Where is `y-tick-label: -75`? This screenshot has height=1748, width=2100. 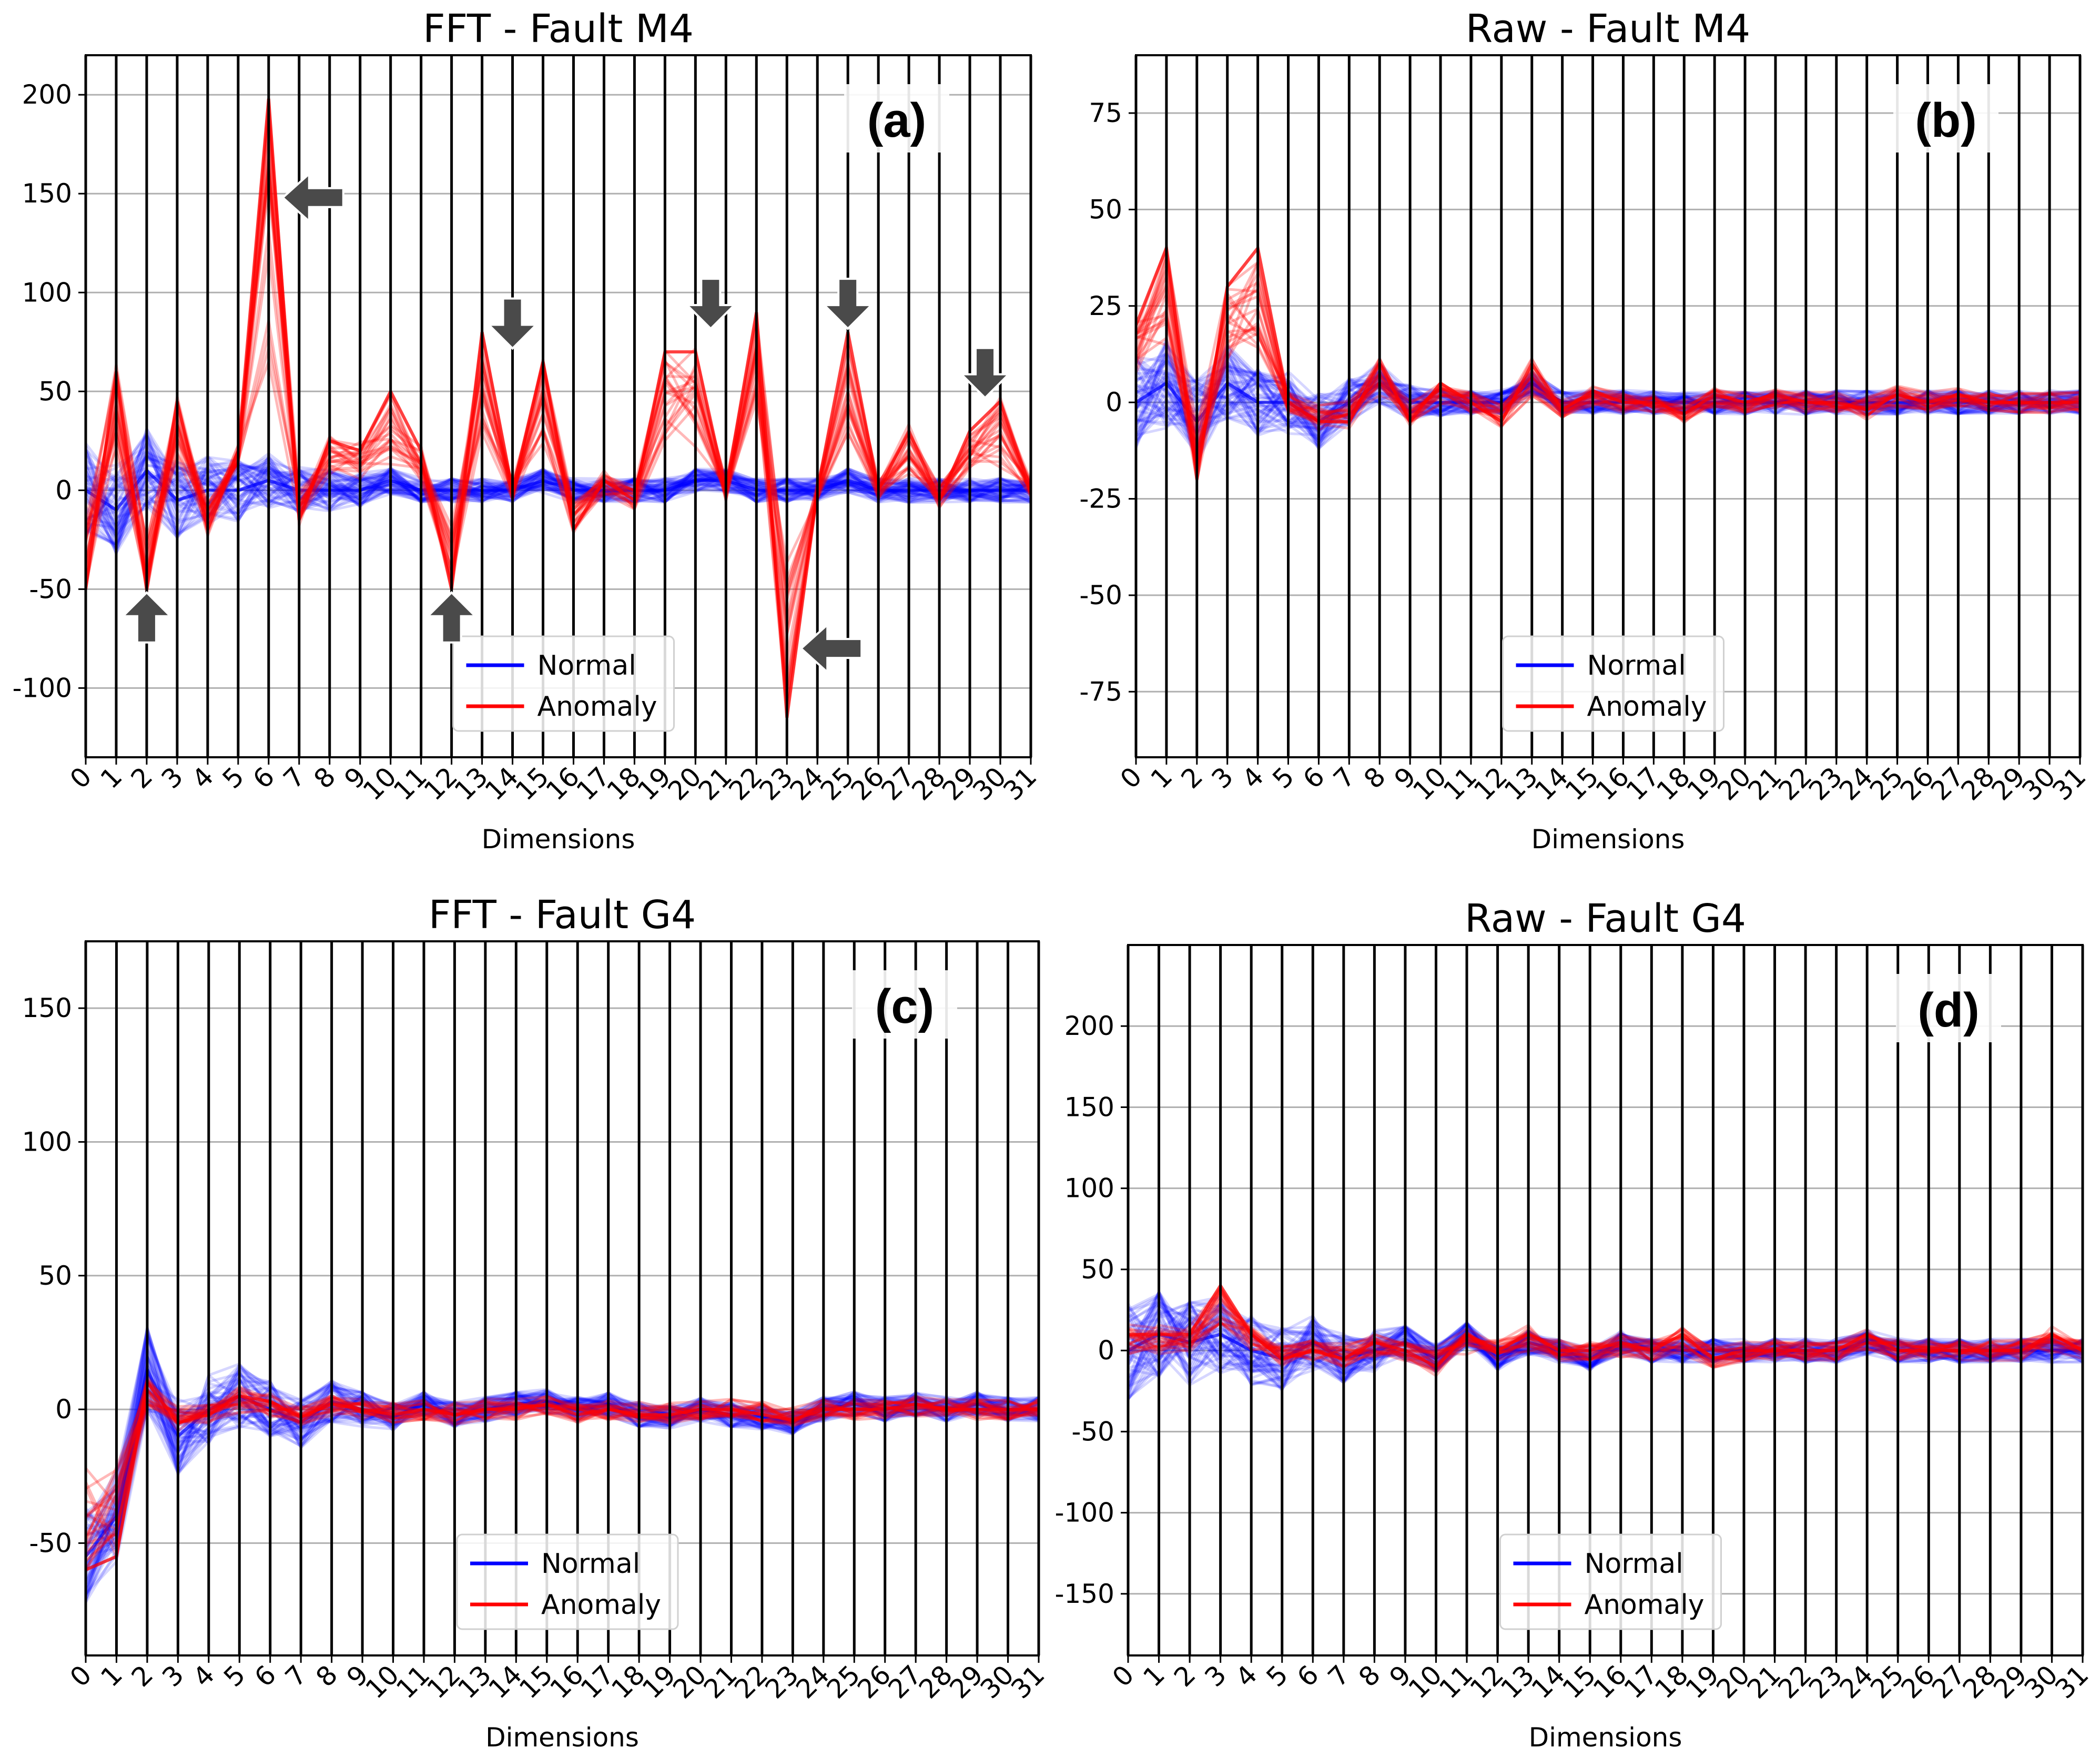
y-tick-label: -75 is located at coordinates (1101, 691).